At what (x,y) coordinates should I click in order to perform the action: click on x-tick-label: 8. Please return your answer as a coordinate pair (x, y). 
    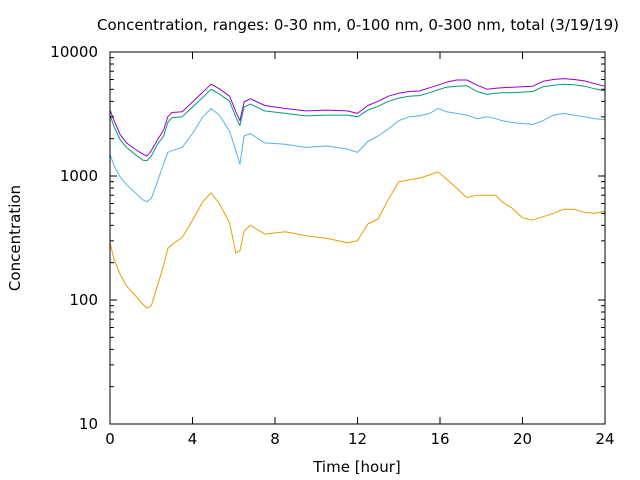
    Looking at the image, I should click on (275, 439).